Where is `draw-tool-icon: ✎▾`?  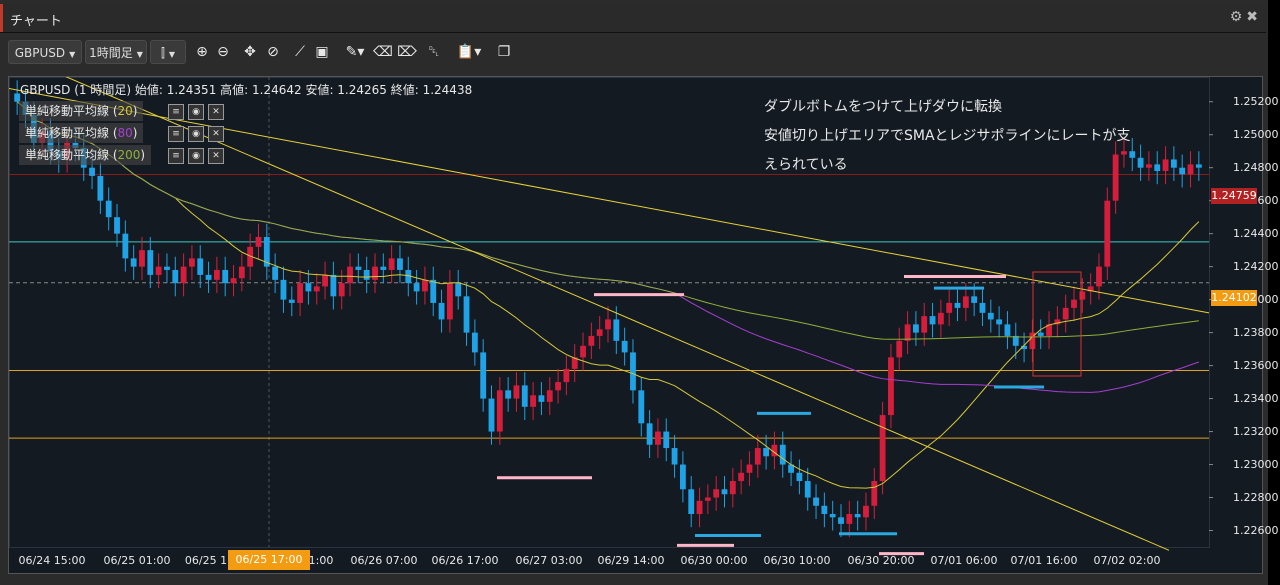 draw-tool-icon: ✎▾ is located at coordinates (355, 52).